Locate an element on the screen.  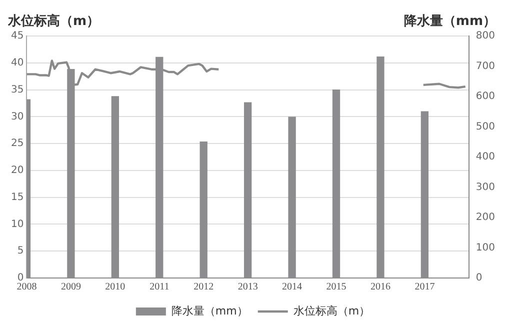
x-tick-label: 2014 is located at coordinates (292, 287).